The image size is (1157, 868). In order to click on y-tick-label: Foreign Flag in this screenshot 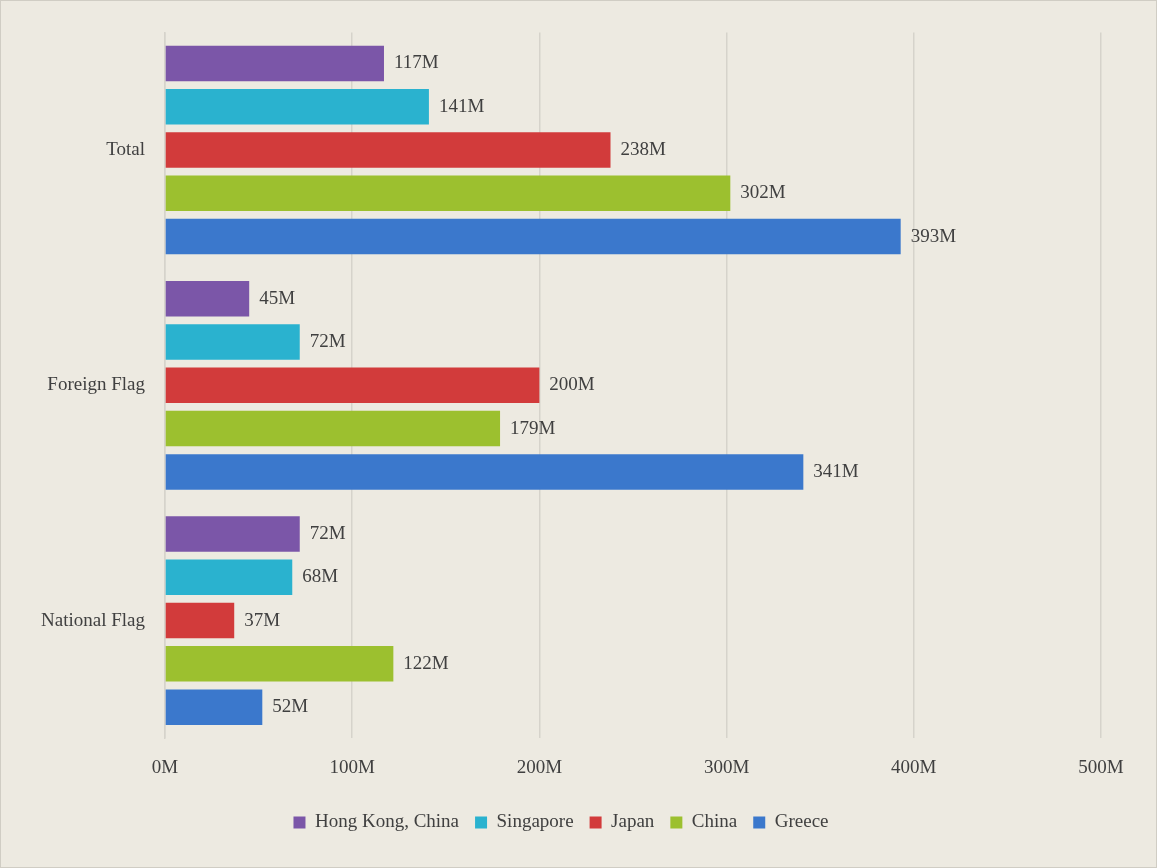, I will do `click(96, 384)`.